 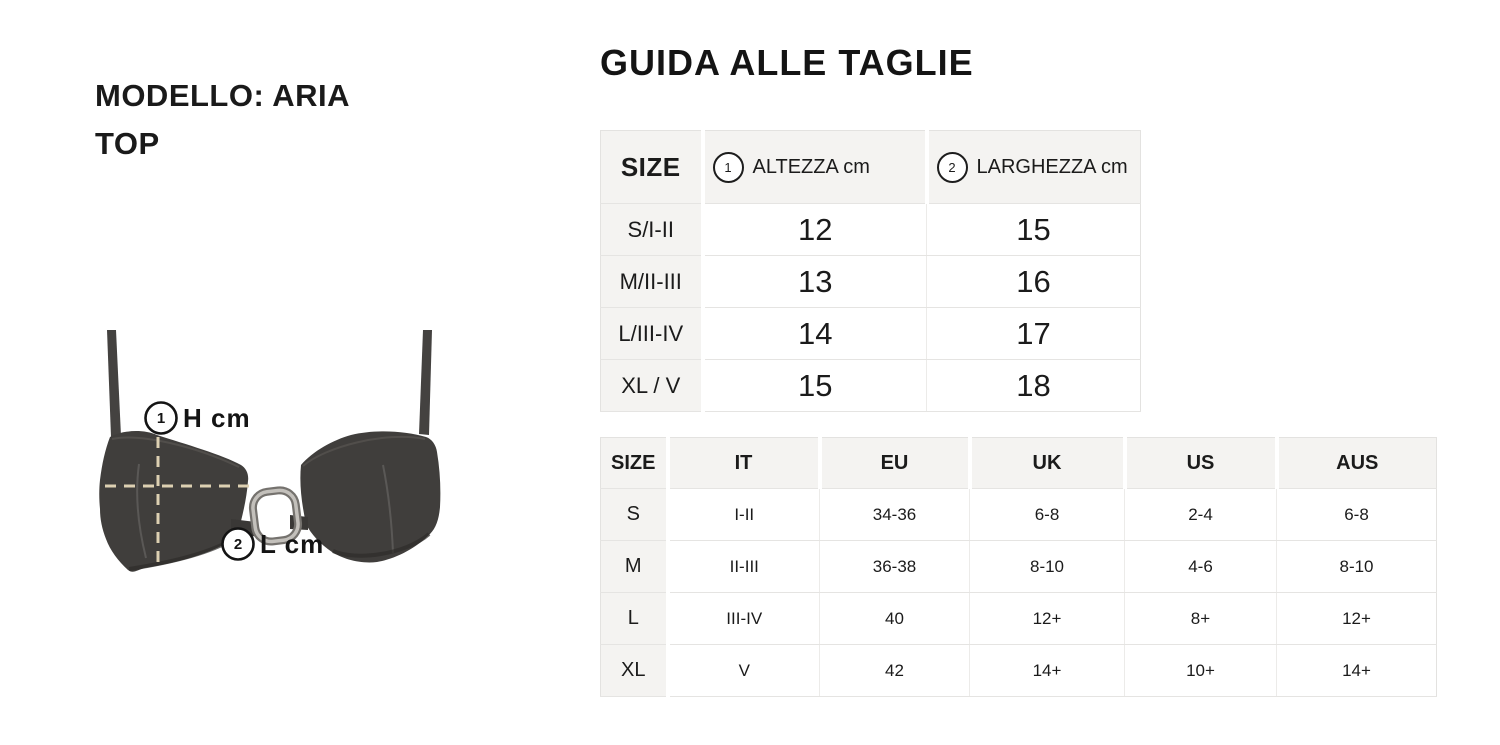 I want to click on marker-2-number: 2, so click(x=238, y=544).